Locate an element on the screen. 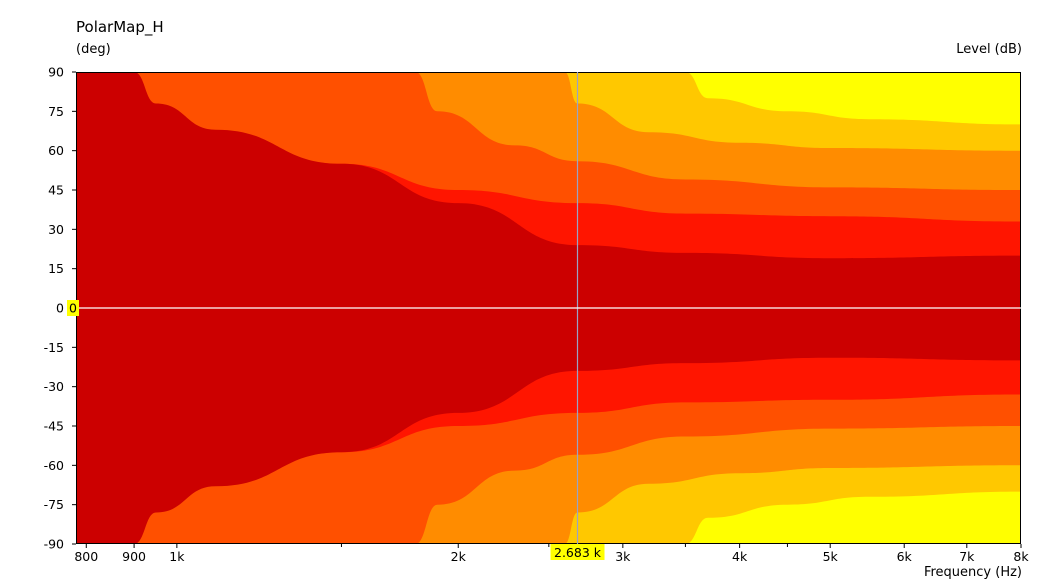 Image resolution: width=1056 pixels, height=587 pixels. cursor-y-readout-bg is located at coordinates (73, 308).